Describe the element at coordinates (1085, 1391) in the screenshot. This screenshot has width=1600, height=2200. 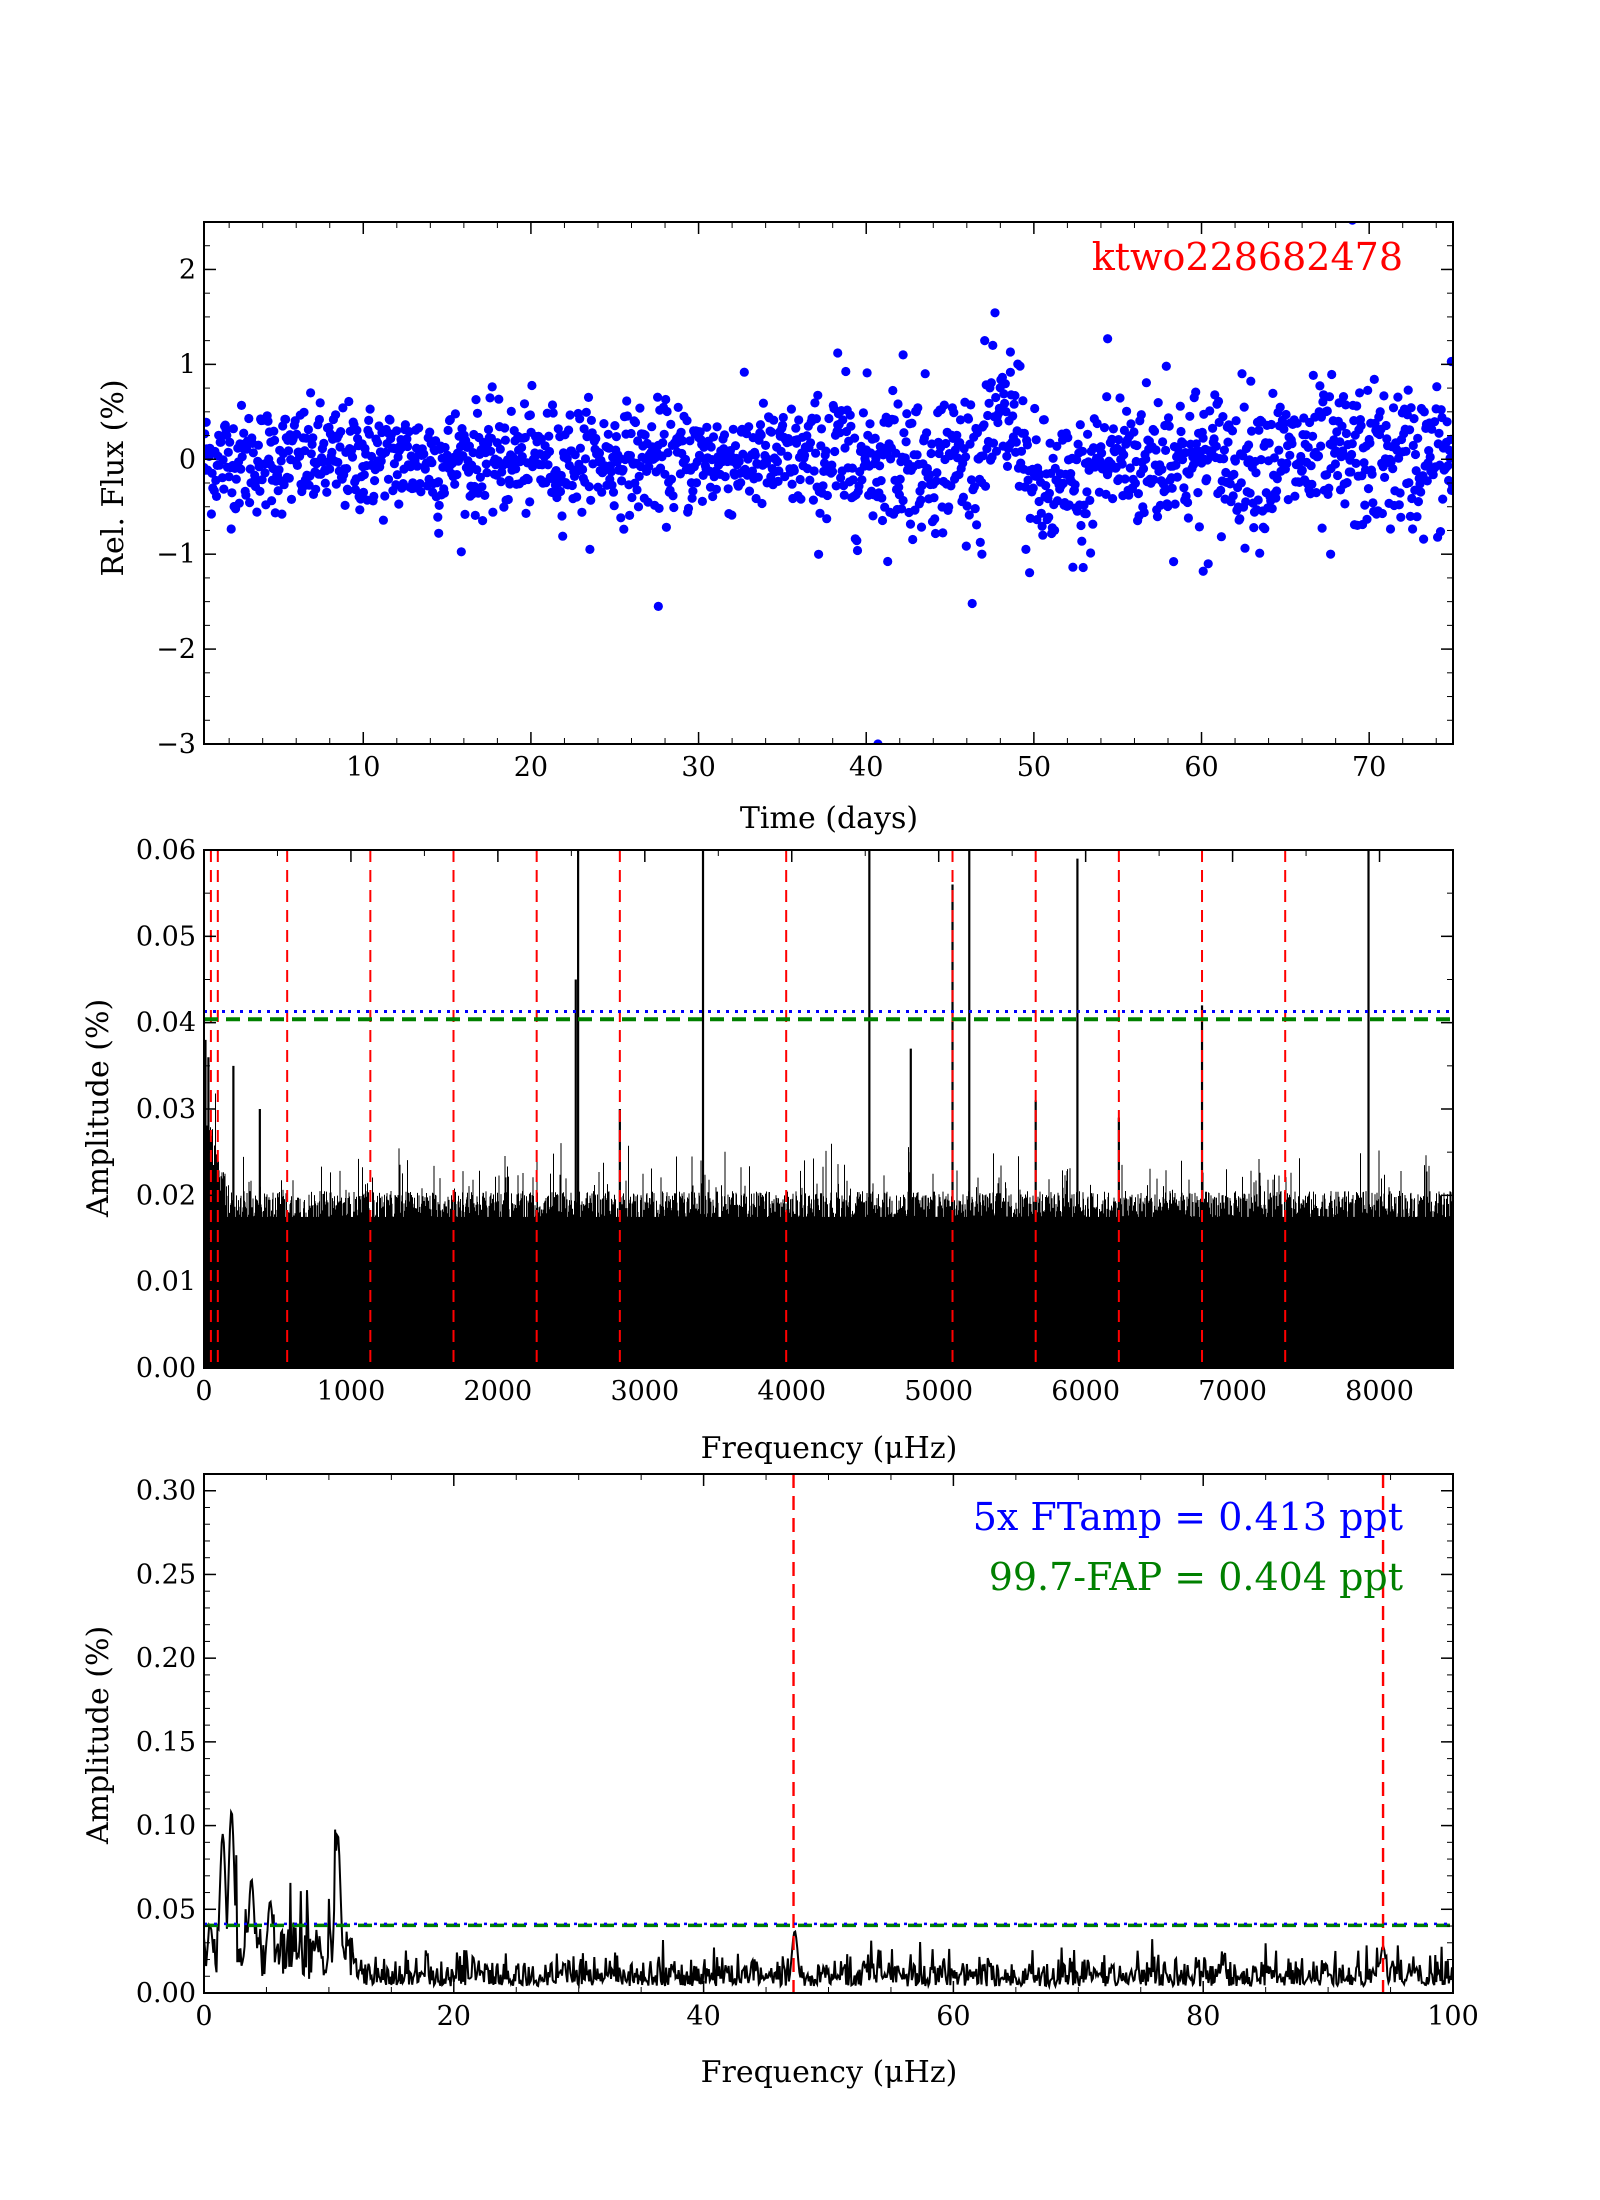
I see `x-tick-label: 6000` at that location.